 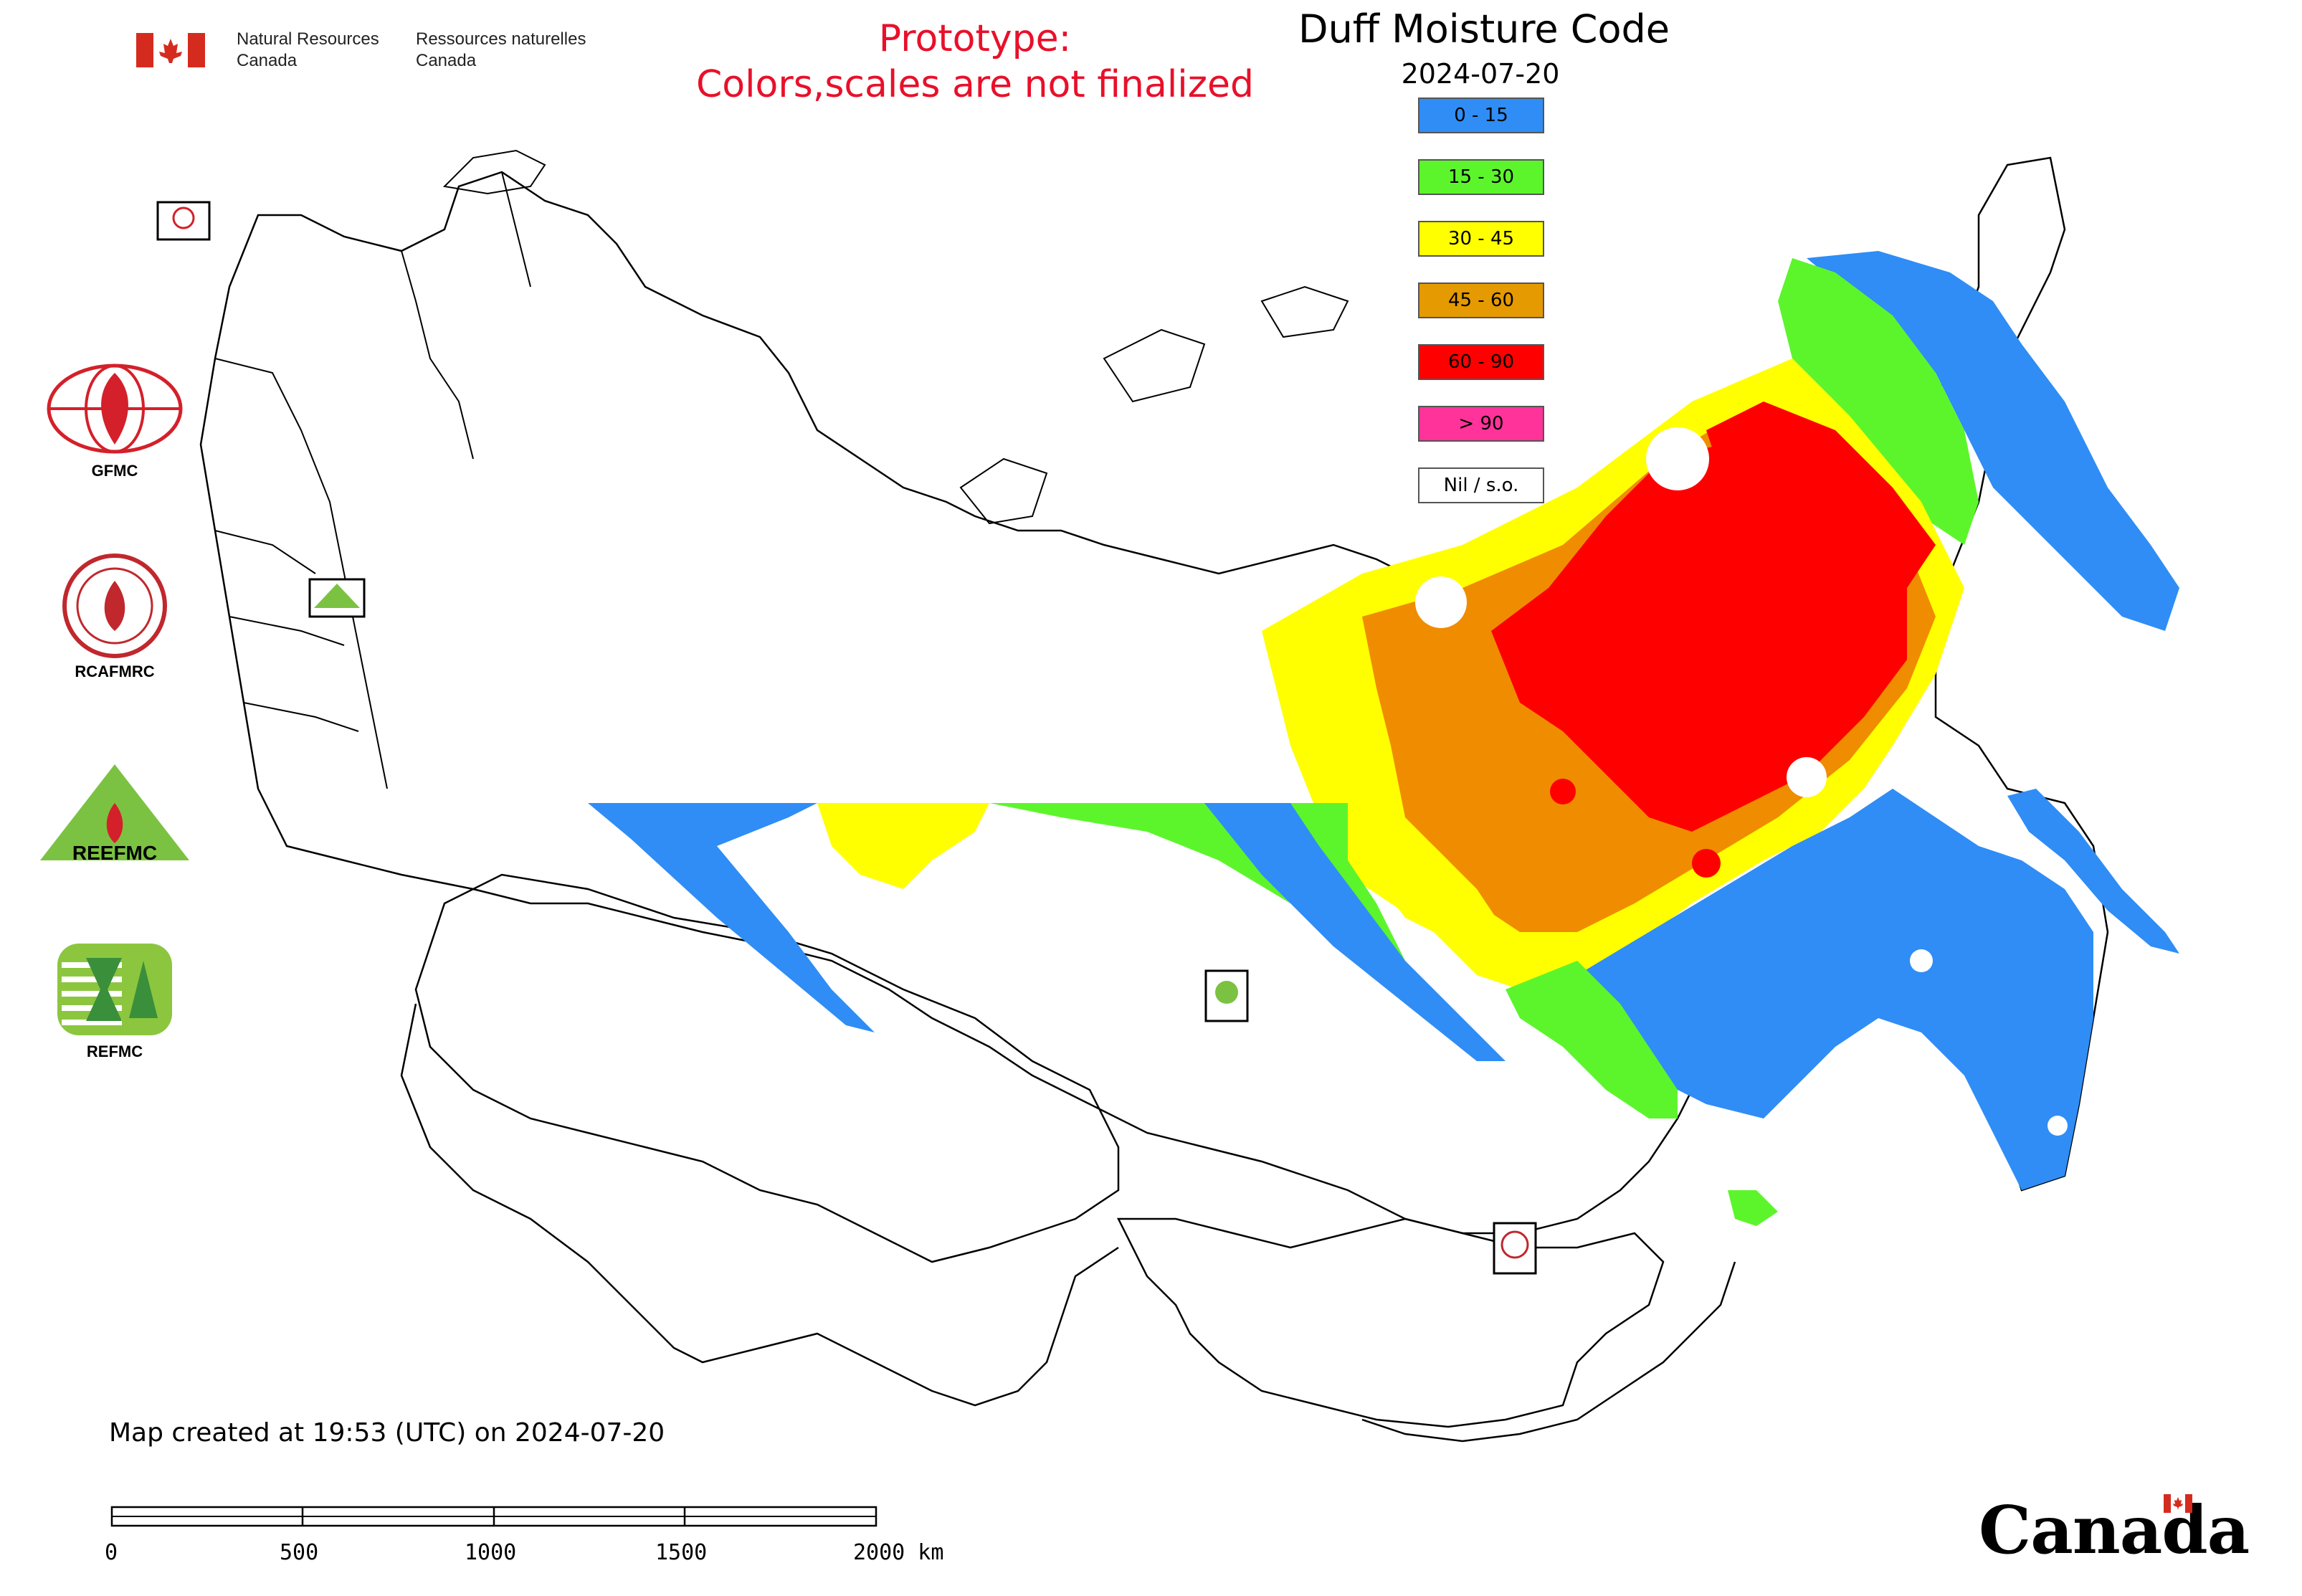 What do you see at coordinates (308, 39) in the screenshot?
I see `dept-en-line1: Natural Resources` at bounding box center [308, 39].